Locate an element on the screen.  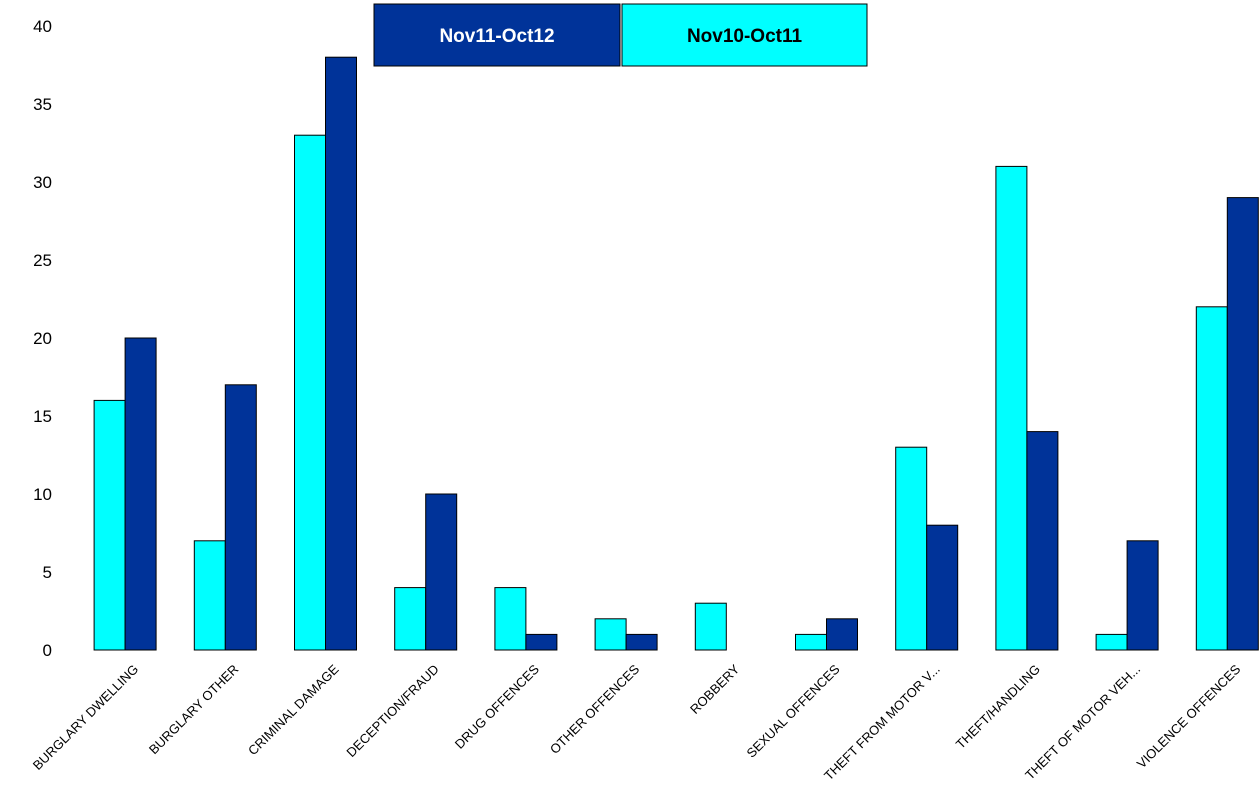
legend-label: Nov10-Oct11 is located at coordinates (745, 36).